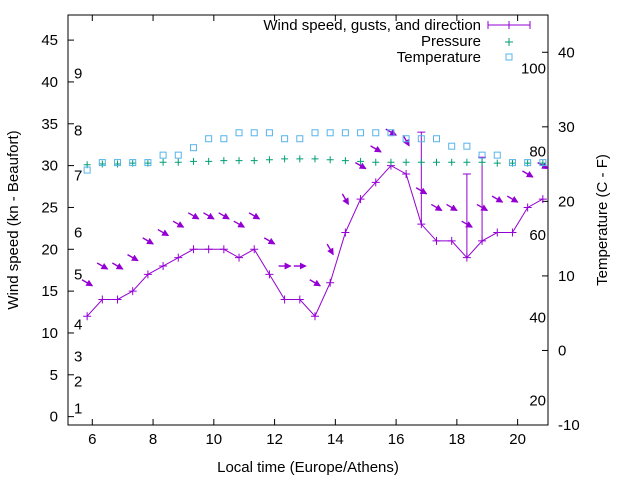  I want to click on x-axis-title: Local time (Europe/Athens), so click(308, 467).